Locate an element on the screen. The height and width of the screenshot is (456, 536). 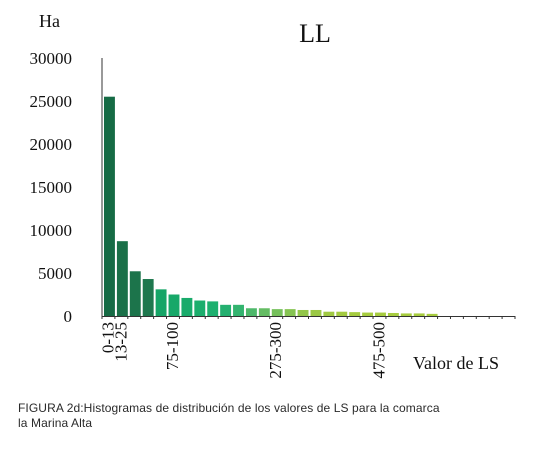
y-axis-ticks: 0 5000 10000 15000 20000 25000 30000 is located at coordinates (51, 187).